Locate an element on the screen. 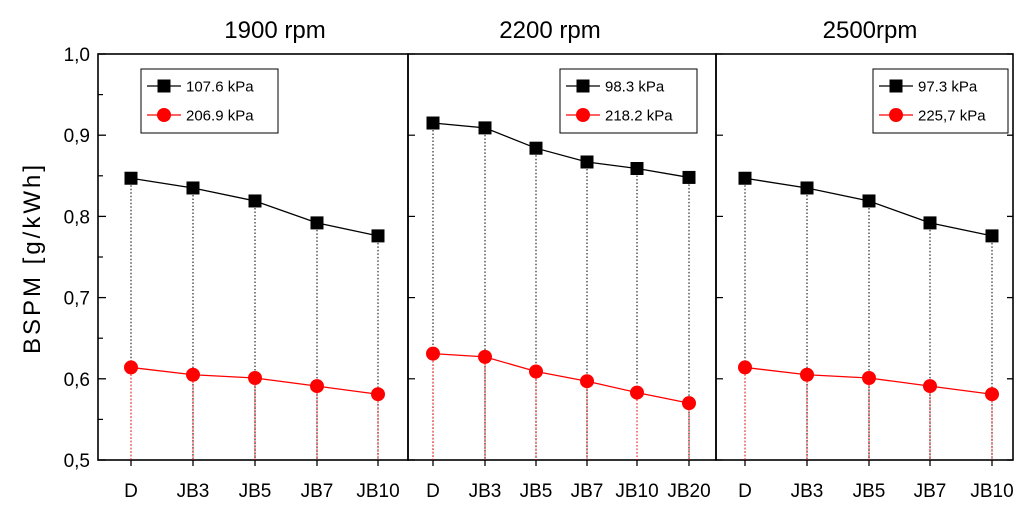 This screenshot has width=1019, height=506. legend-label: 206.9 kPa is located at coordinates (220, 116).